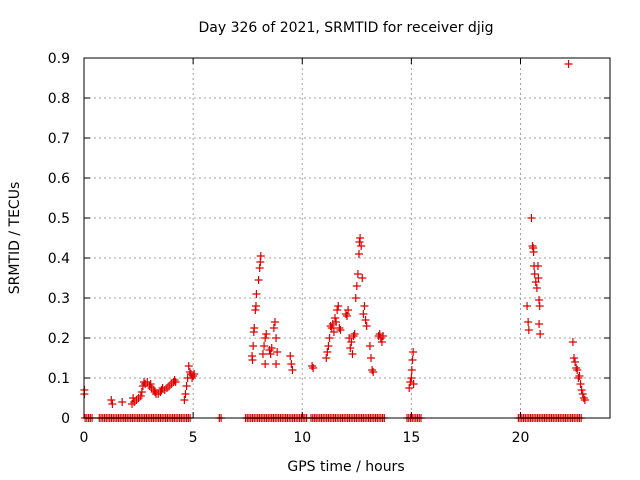 The width and height of the screenshot is (640, 480). What do you see at coordinates (193, 438) in the screenshot?
I see `x-tick-label: 5` at bounding box center [193, 438].